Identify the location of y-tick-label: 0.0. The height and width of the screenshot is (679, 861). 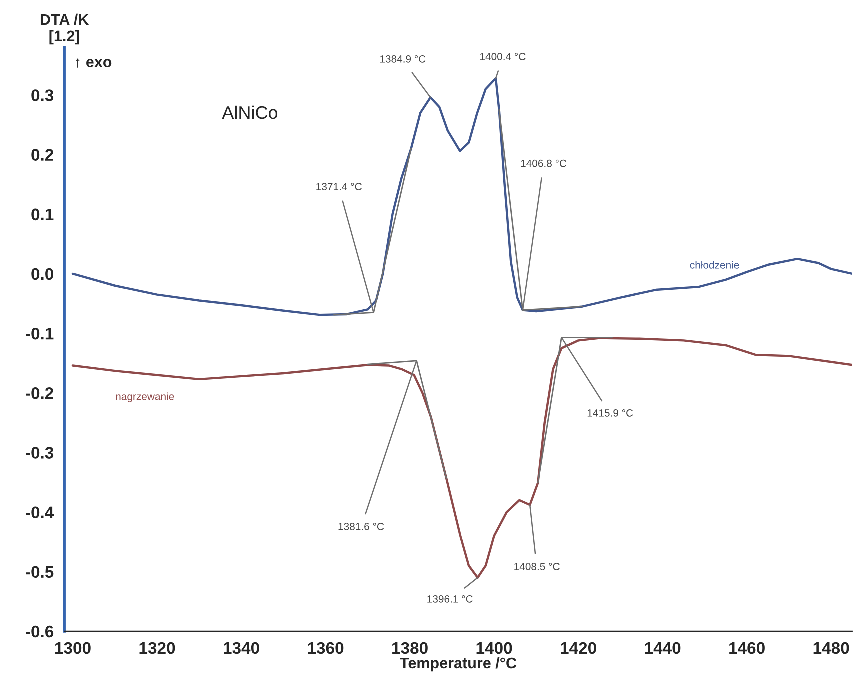
(43, 274).